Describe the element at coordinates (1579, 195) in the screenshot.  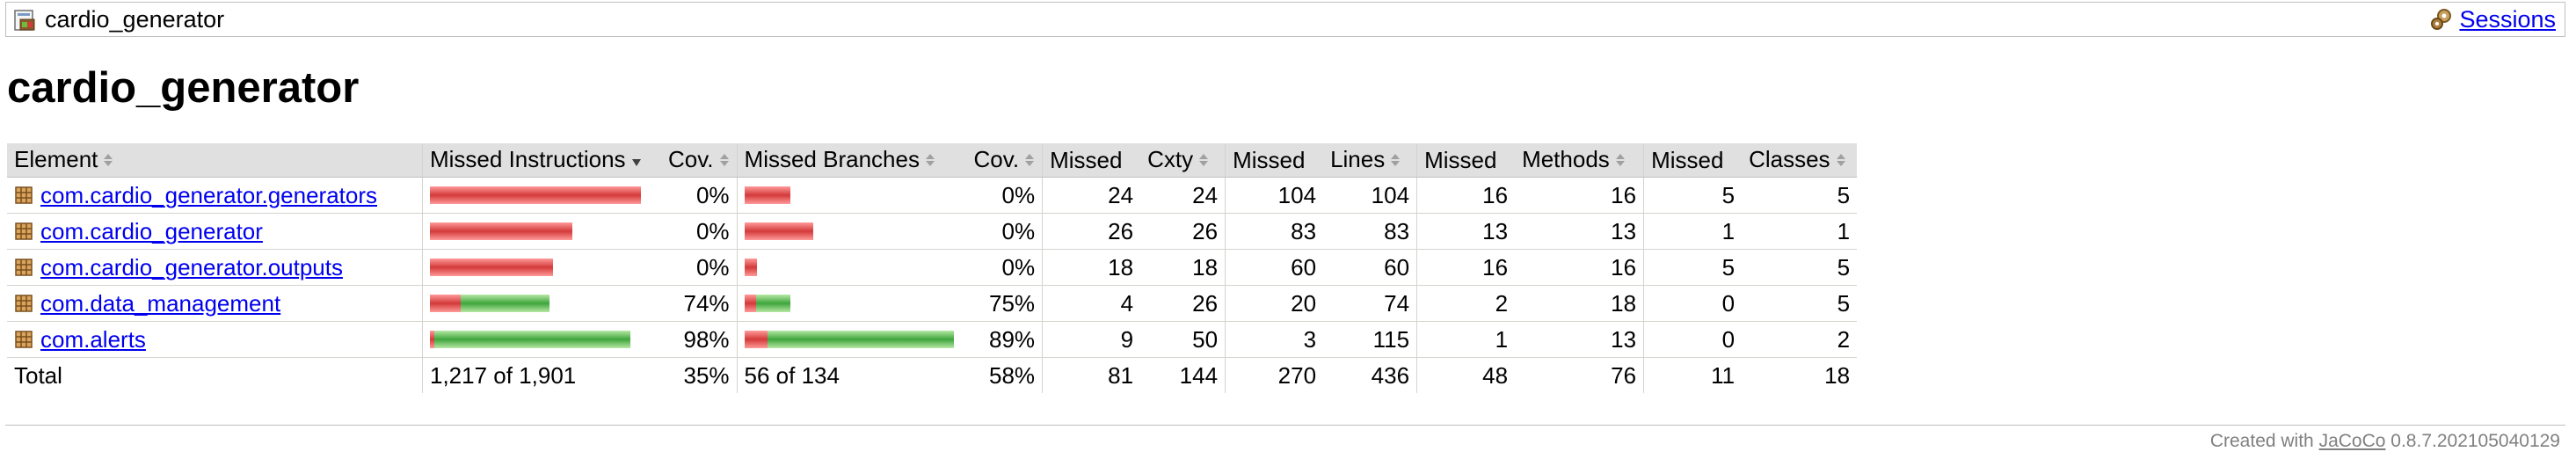
I see `methods-cell: 16` at that location.